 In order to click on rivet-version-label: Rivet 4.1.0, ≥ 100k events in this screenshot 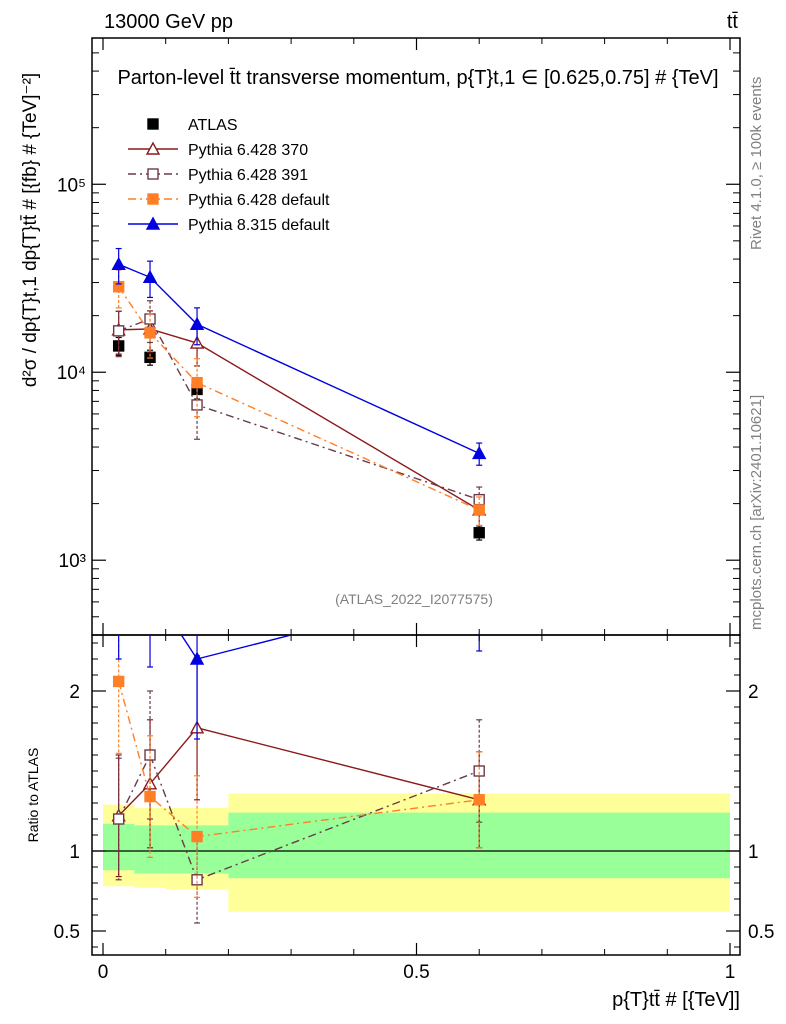, I will do `click(756, 163)`.